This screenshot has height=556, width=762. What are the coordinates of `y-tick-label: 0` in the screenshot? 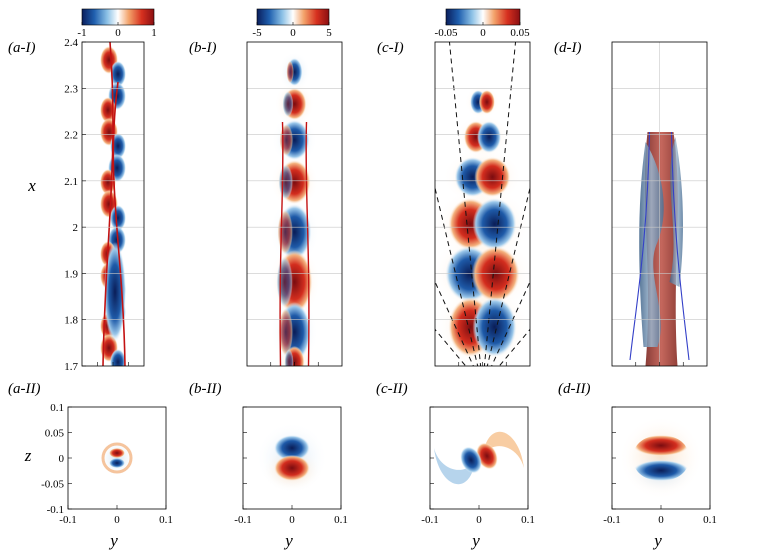 It's located at (62, 459).